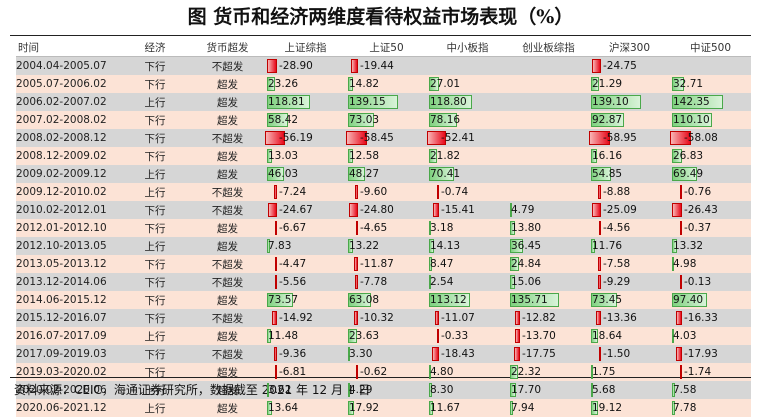 This screenshot has width=761, height=417. Describe the element at coordinates (629, 102) in the screenshot. I see `cell-csi300: 139.10` at that location.